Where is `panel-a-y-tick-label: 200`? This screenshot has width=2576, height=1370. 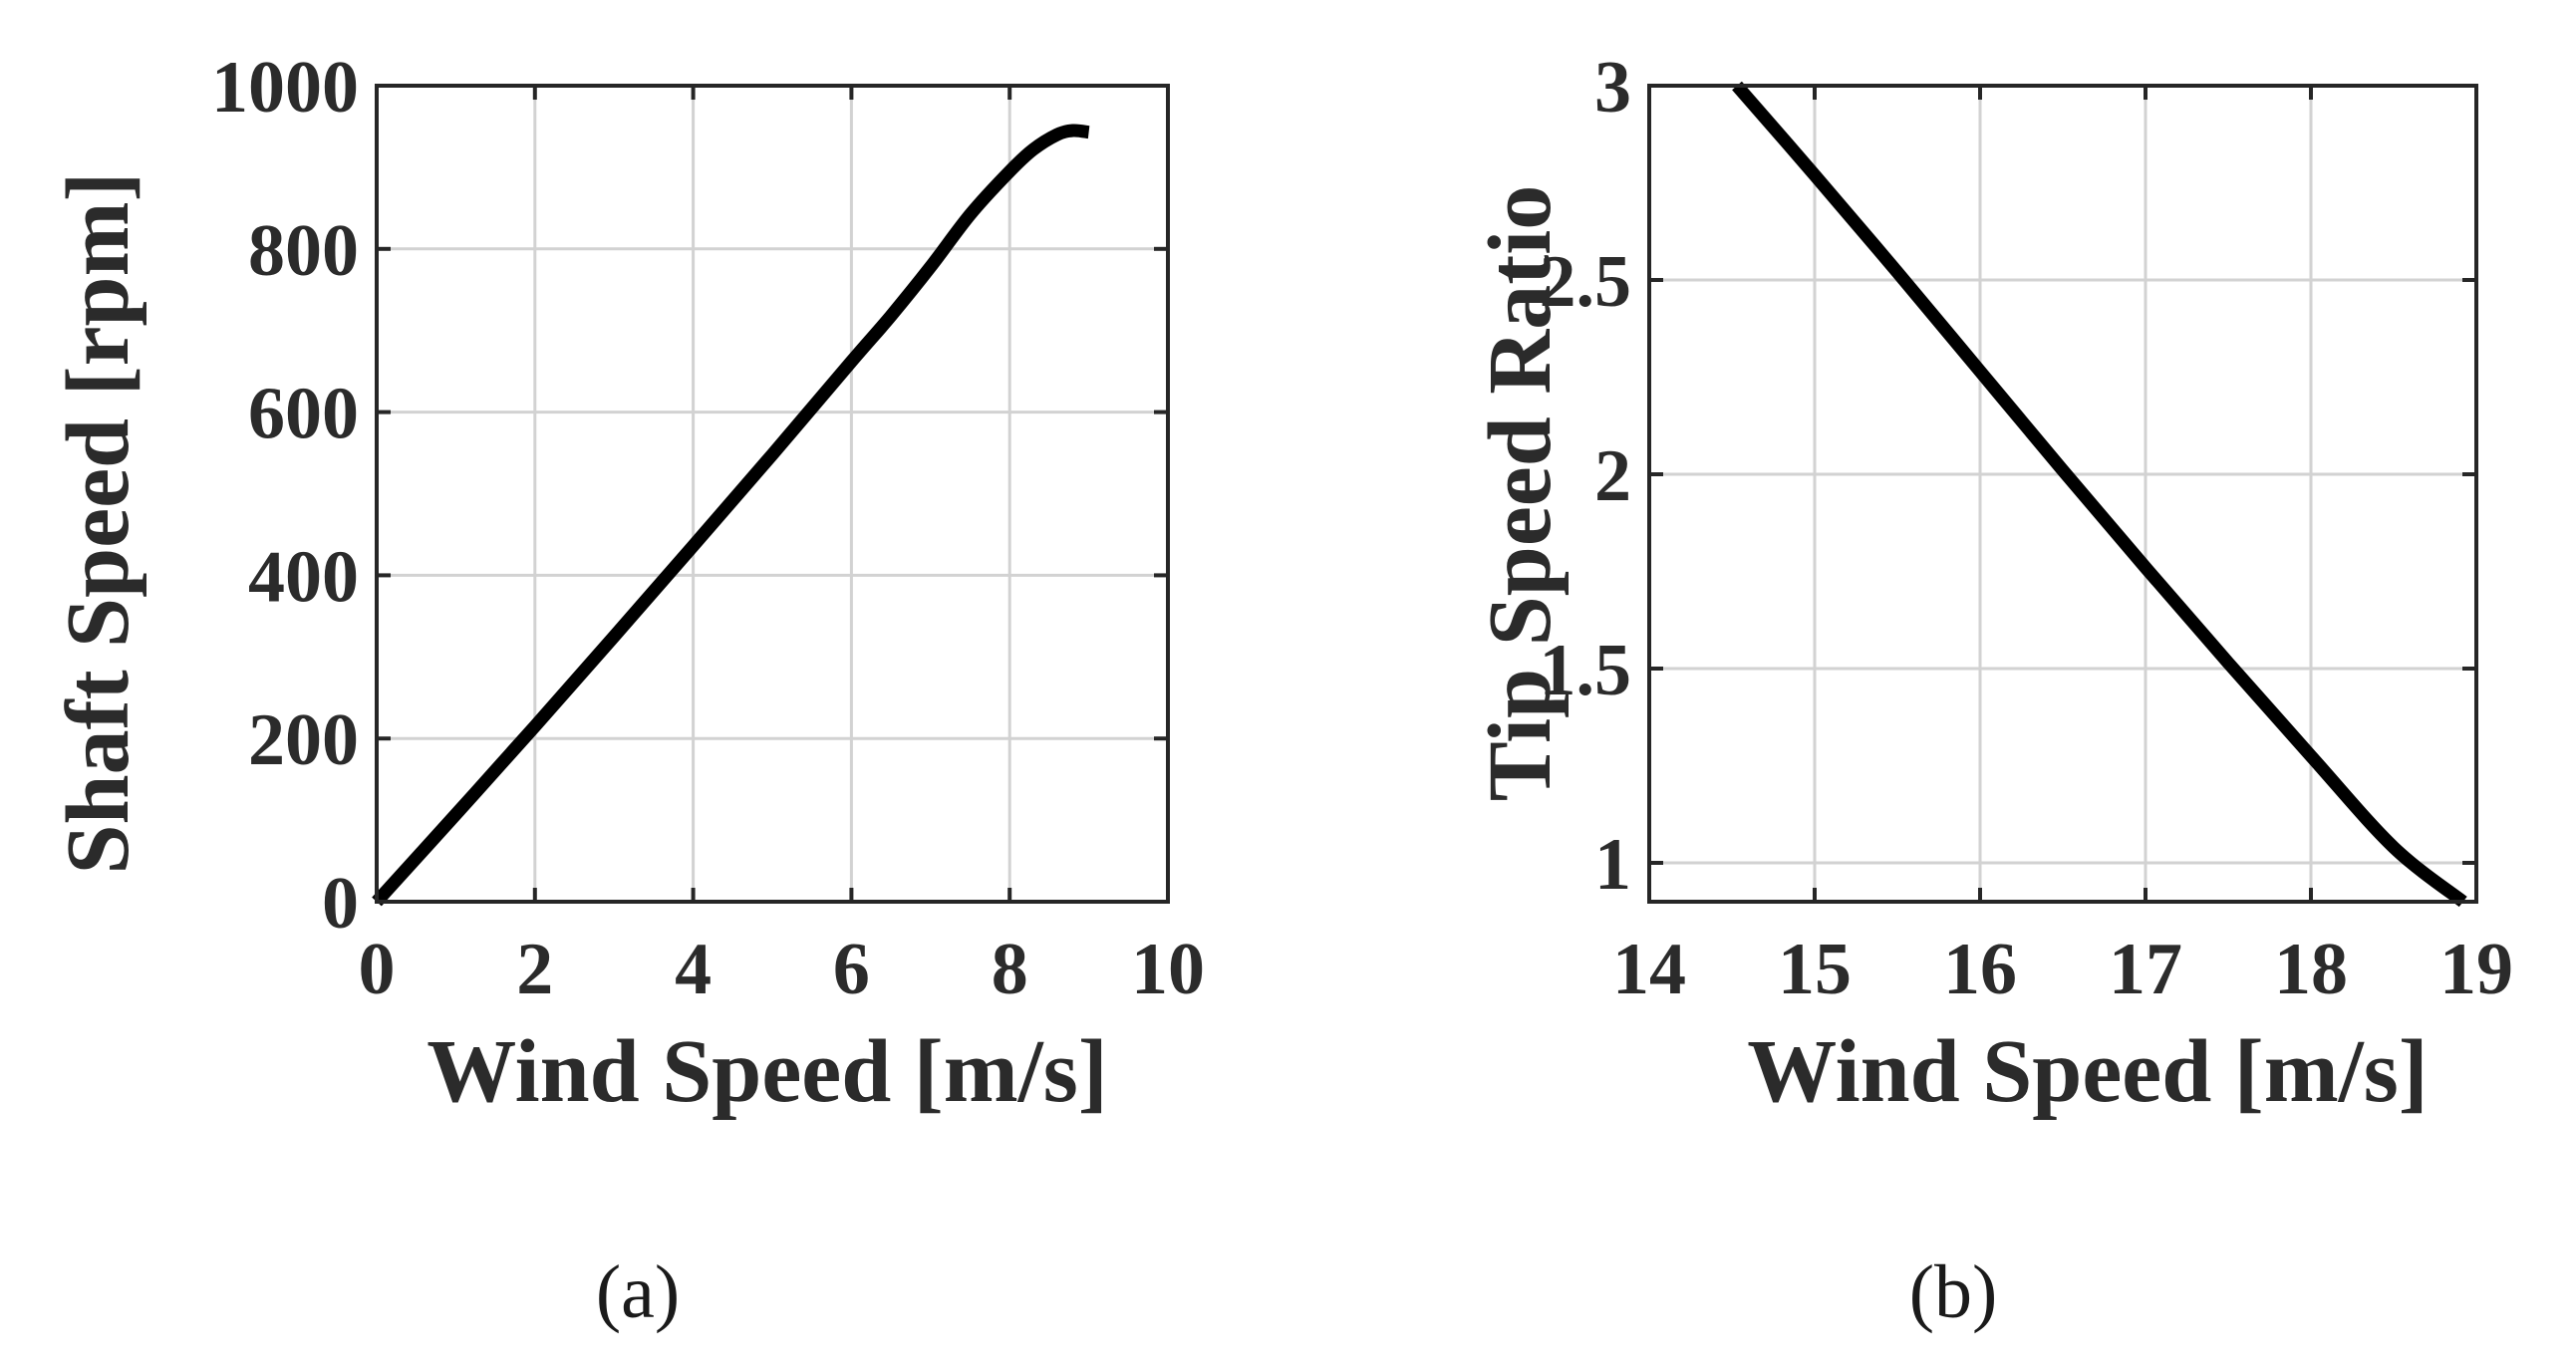 panel-a-y-tick-label: 200 is located at coordinates (303, 740).